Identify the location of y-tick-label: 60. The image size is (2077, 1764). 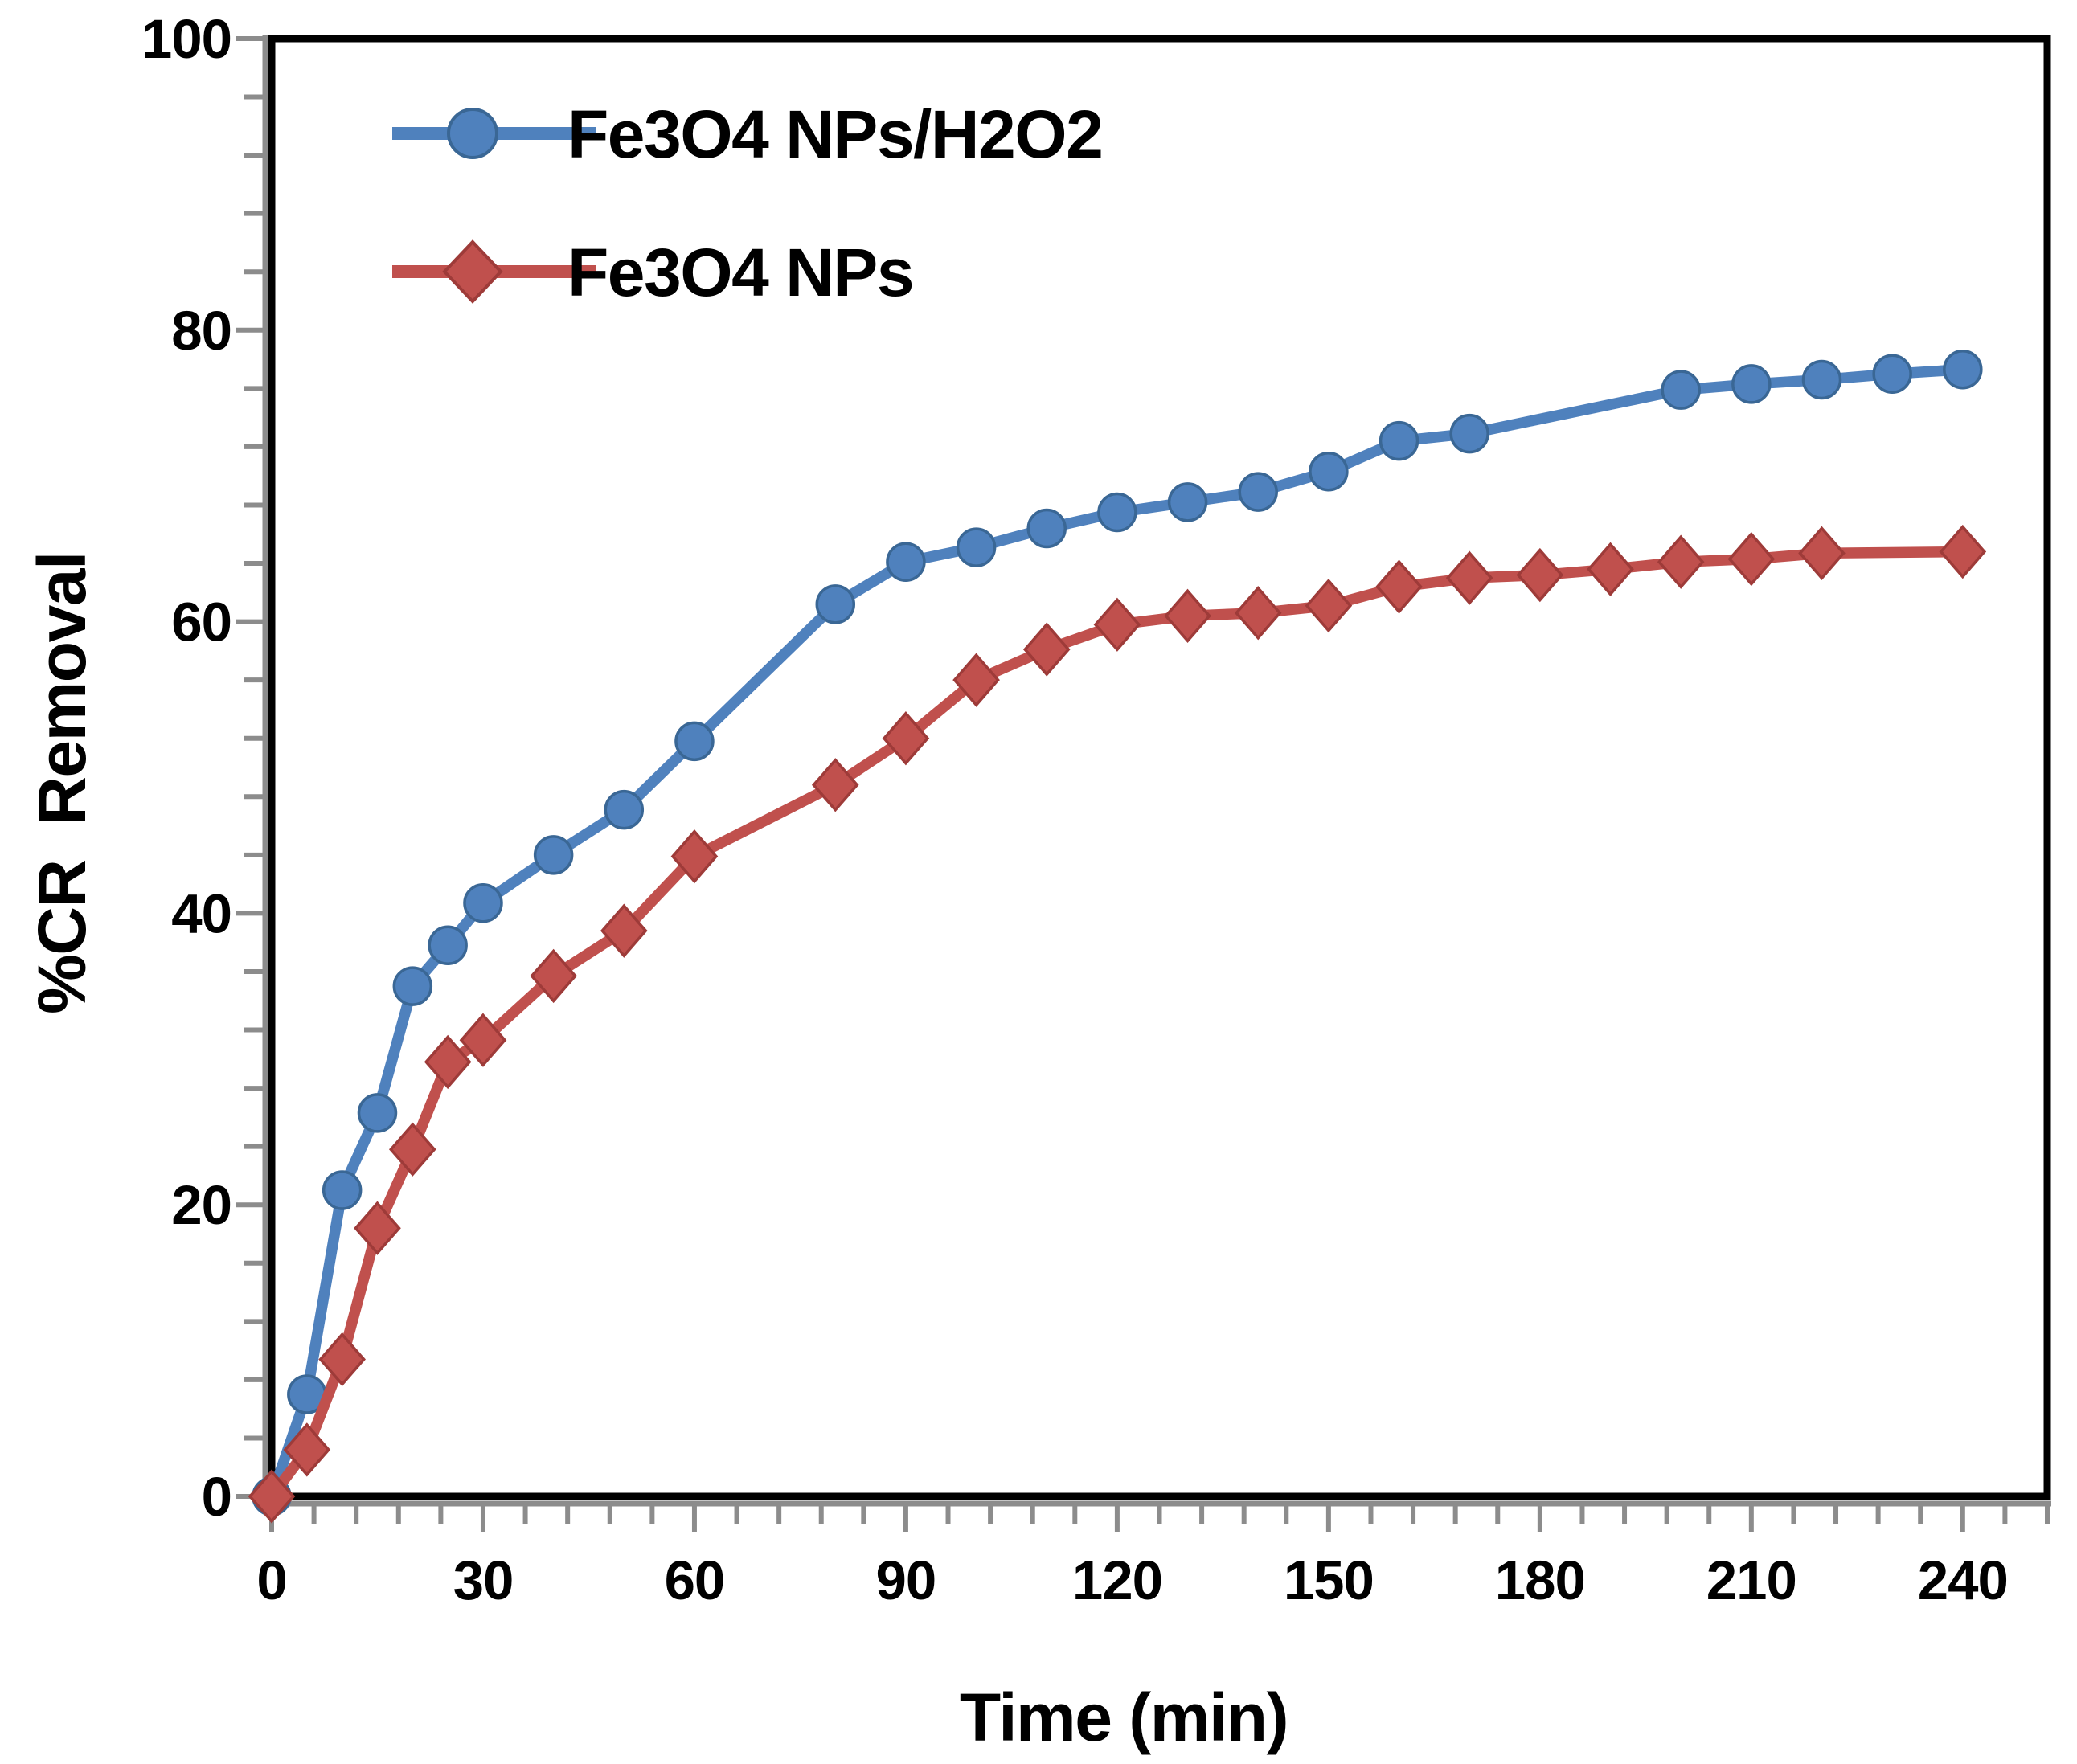
(201, 622).